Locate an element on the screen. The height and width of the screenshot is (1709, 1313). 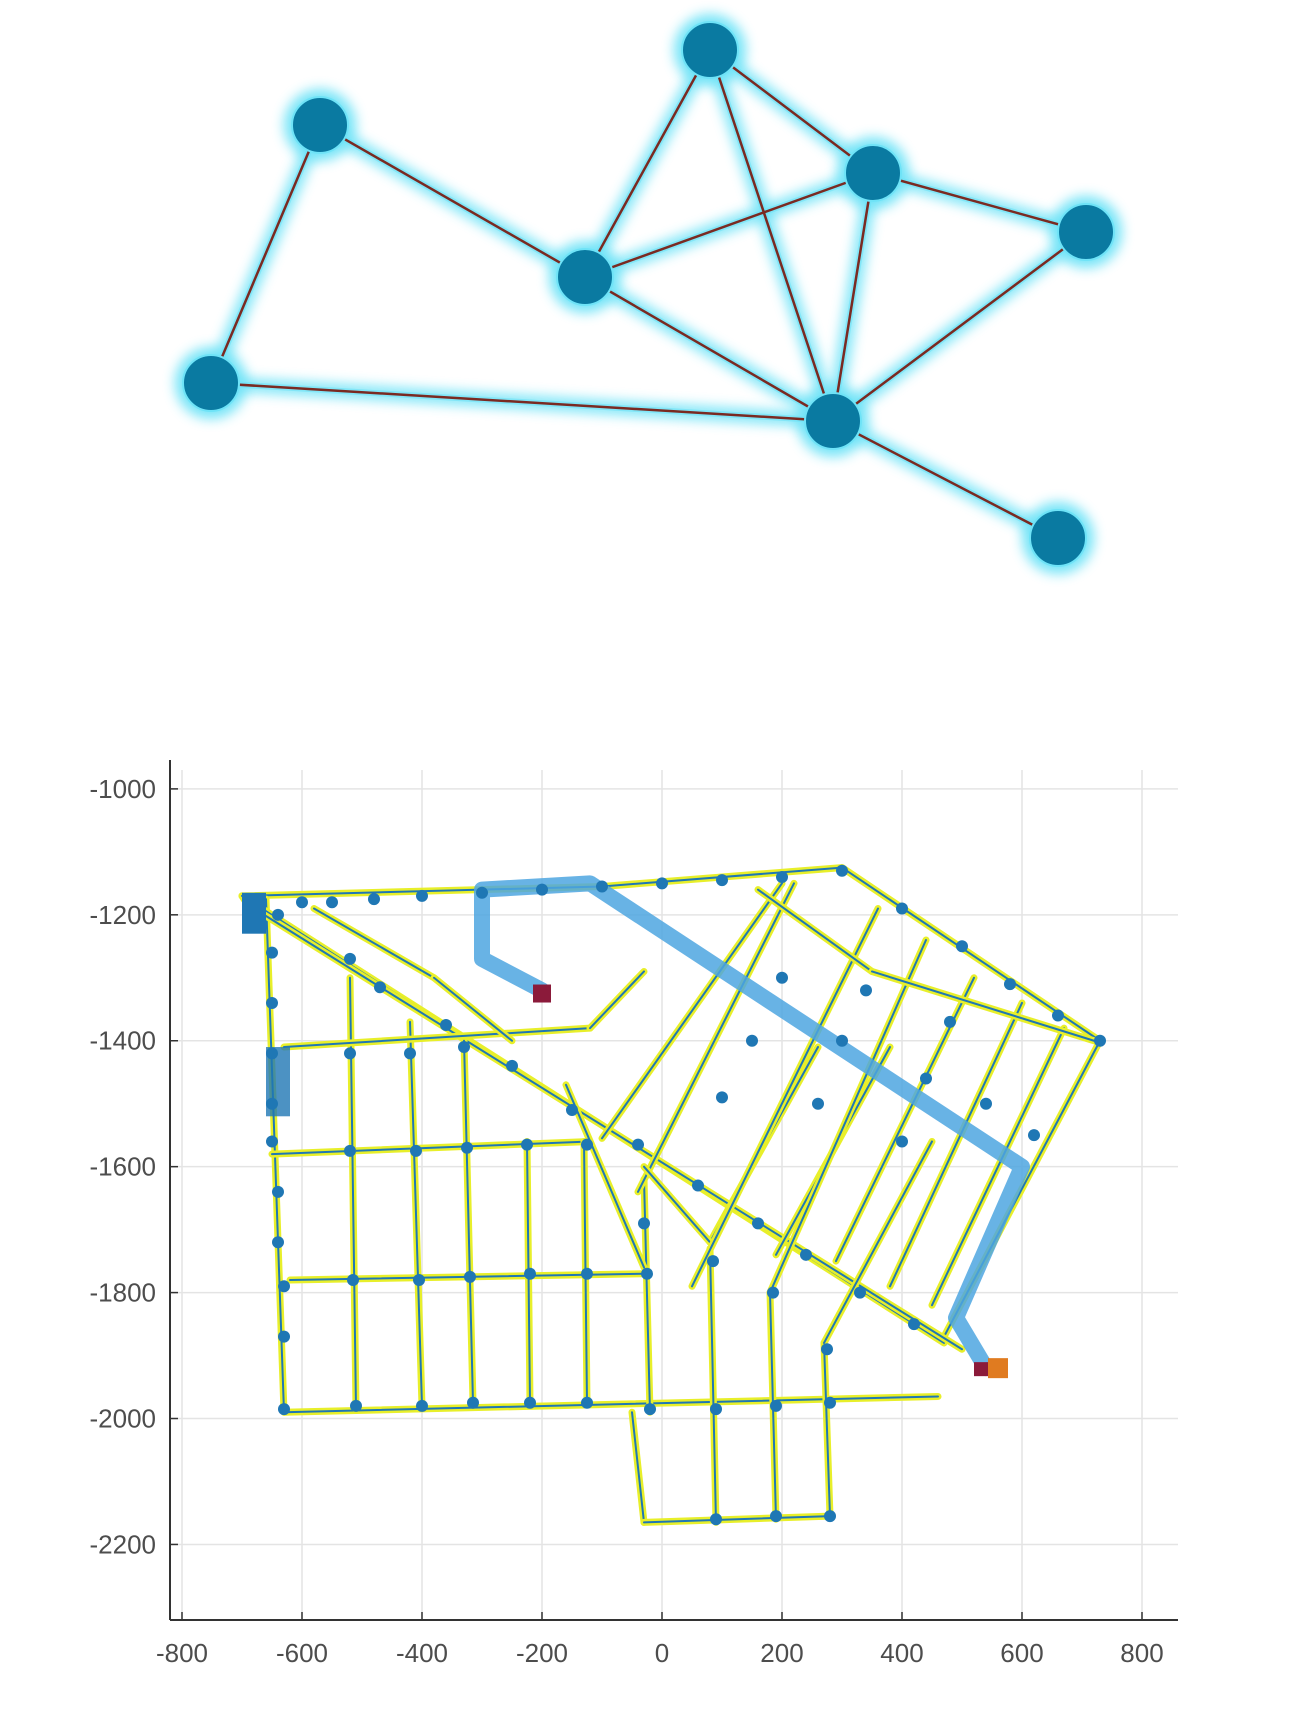
x-tick-label: 0 is located at coordinates (662, 1653).